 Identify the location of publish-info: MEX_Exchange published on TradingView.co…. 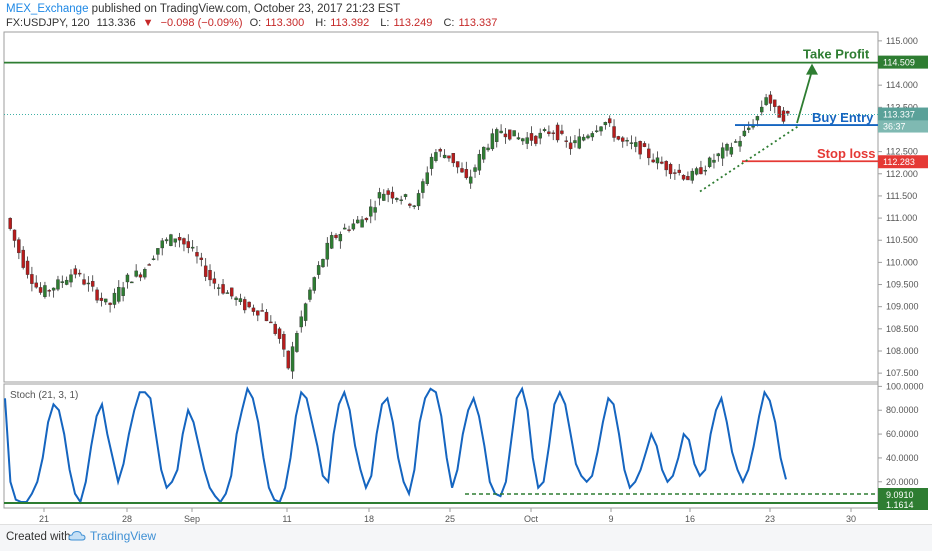
(203, 9).